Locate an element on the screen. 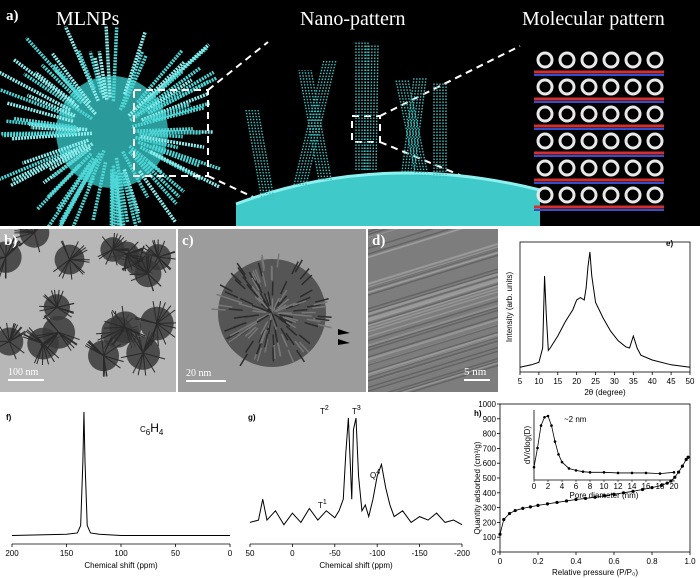 This screenshot has width=700, height=578. nmr-c-xtick-label: 50 is located at coordinates (175, 553).